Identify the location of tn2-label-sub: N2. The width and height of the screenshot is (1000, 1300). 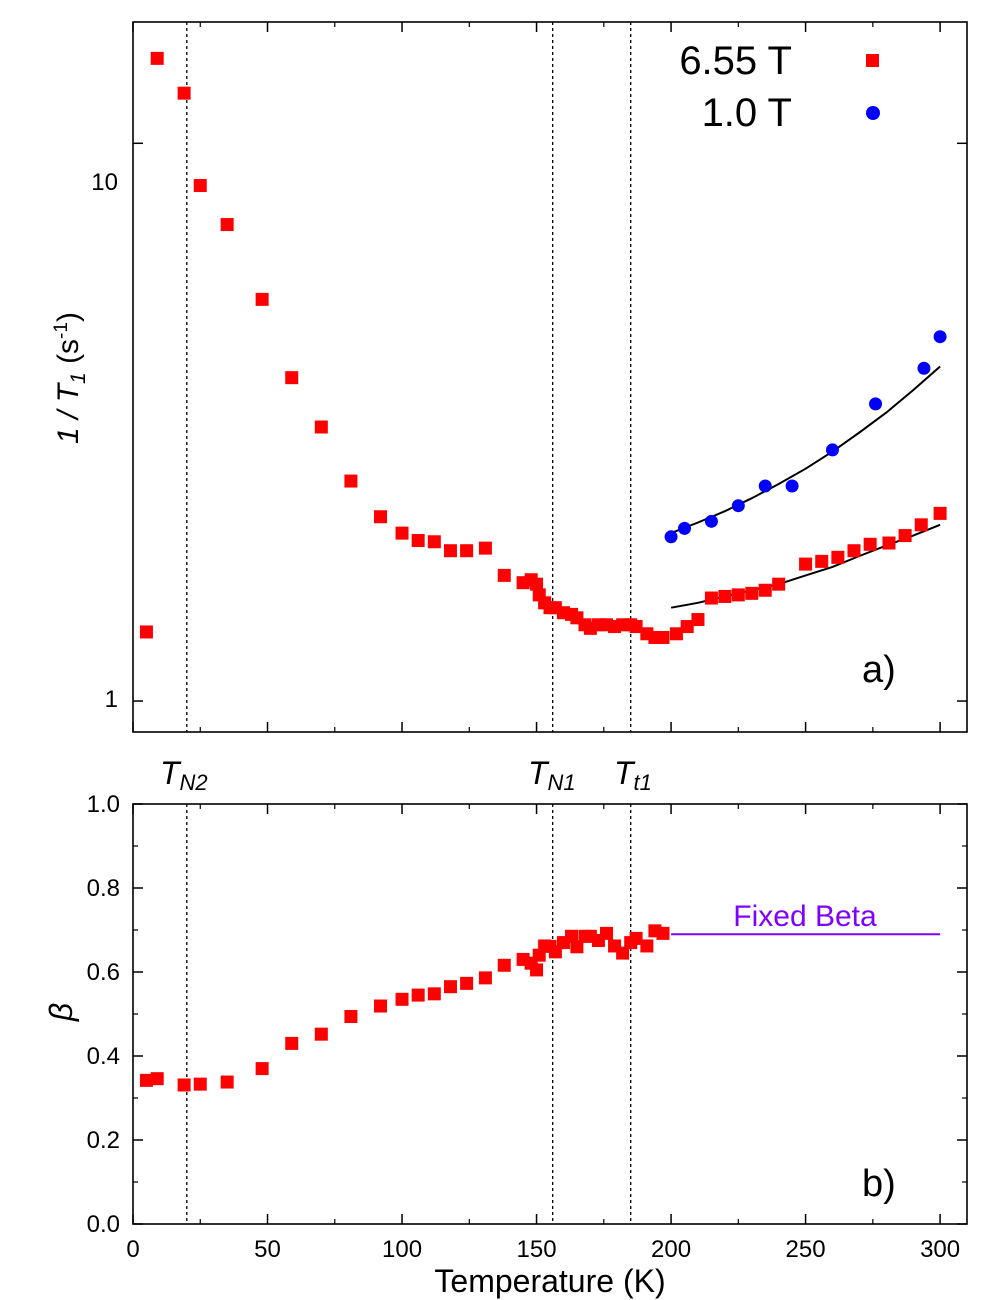
(194, 782).